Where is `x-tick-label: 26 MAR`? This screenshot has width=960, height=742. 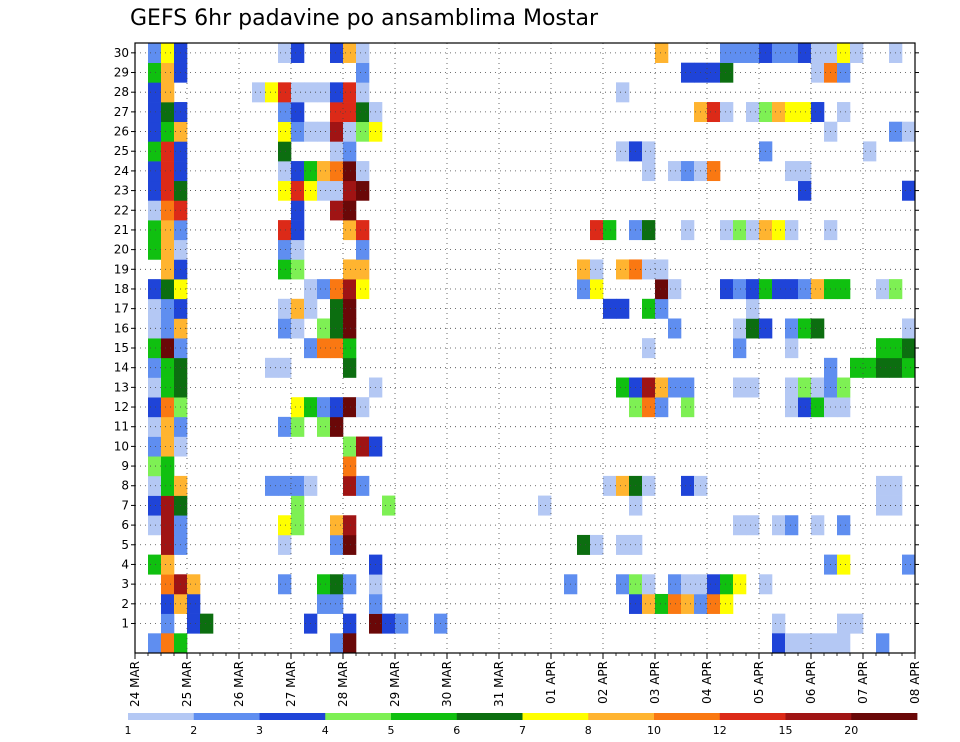 x-tick-label: 26 MAR is located at coordinates (239, 684).